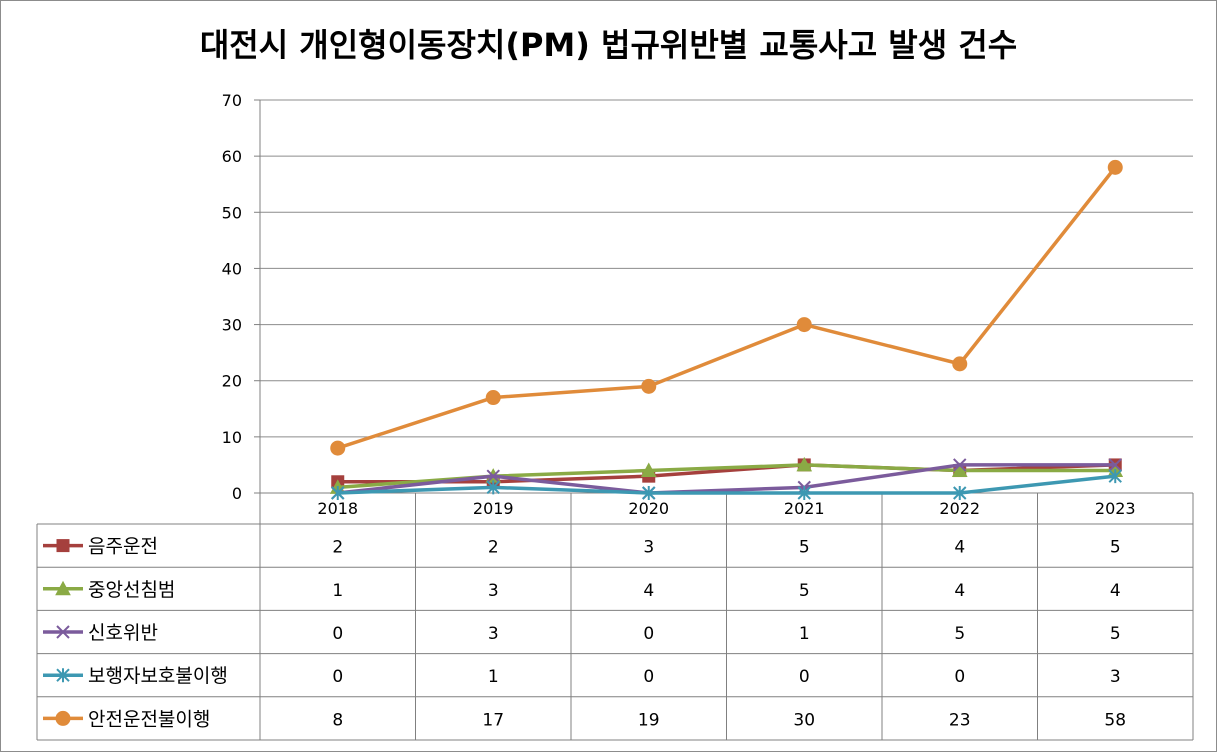  What do you see at coordinates (232, 325) in the screenshot?
I see `y-tick-label: 30` at bounding box center [232, 325].